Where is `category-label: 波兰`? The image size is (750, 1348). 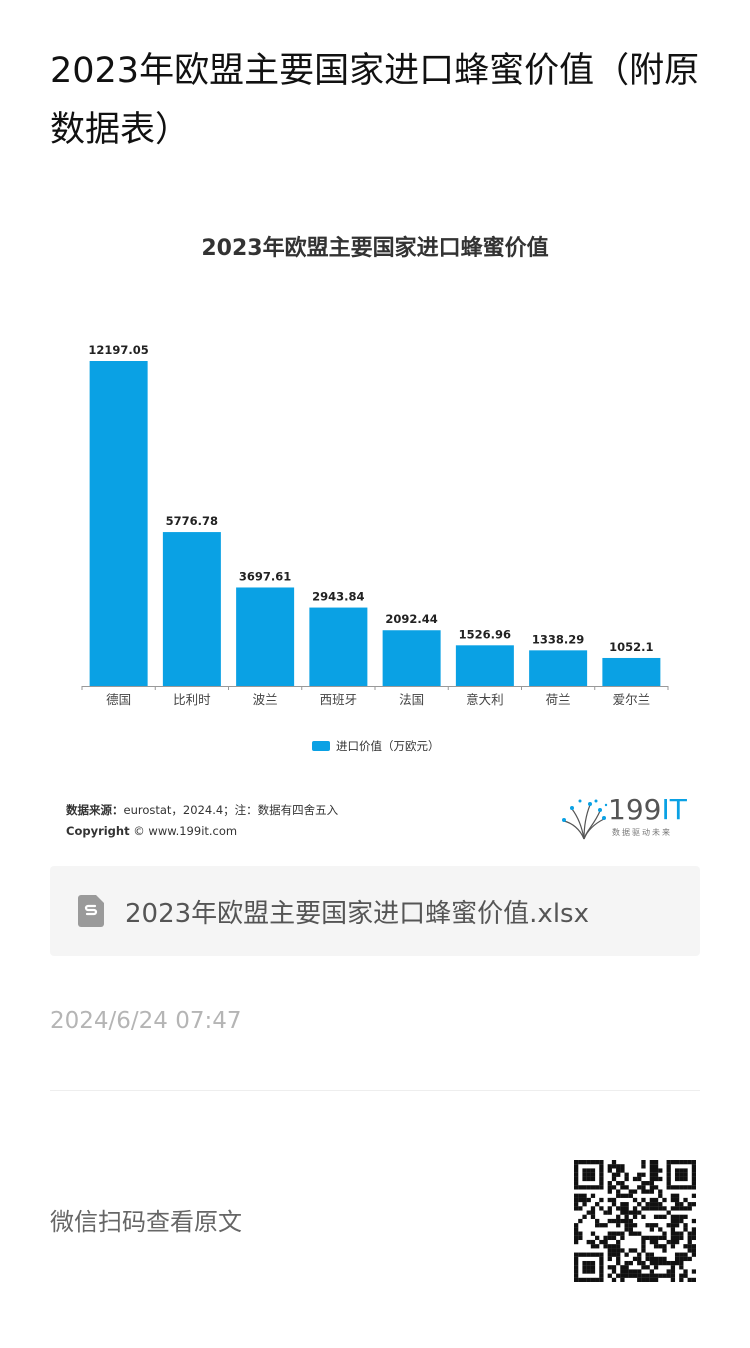 category-label: 波兰 is located at coordinates (265, 699).